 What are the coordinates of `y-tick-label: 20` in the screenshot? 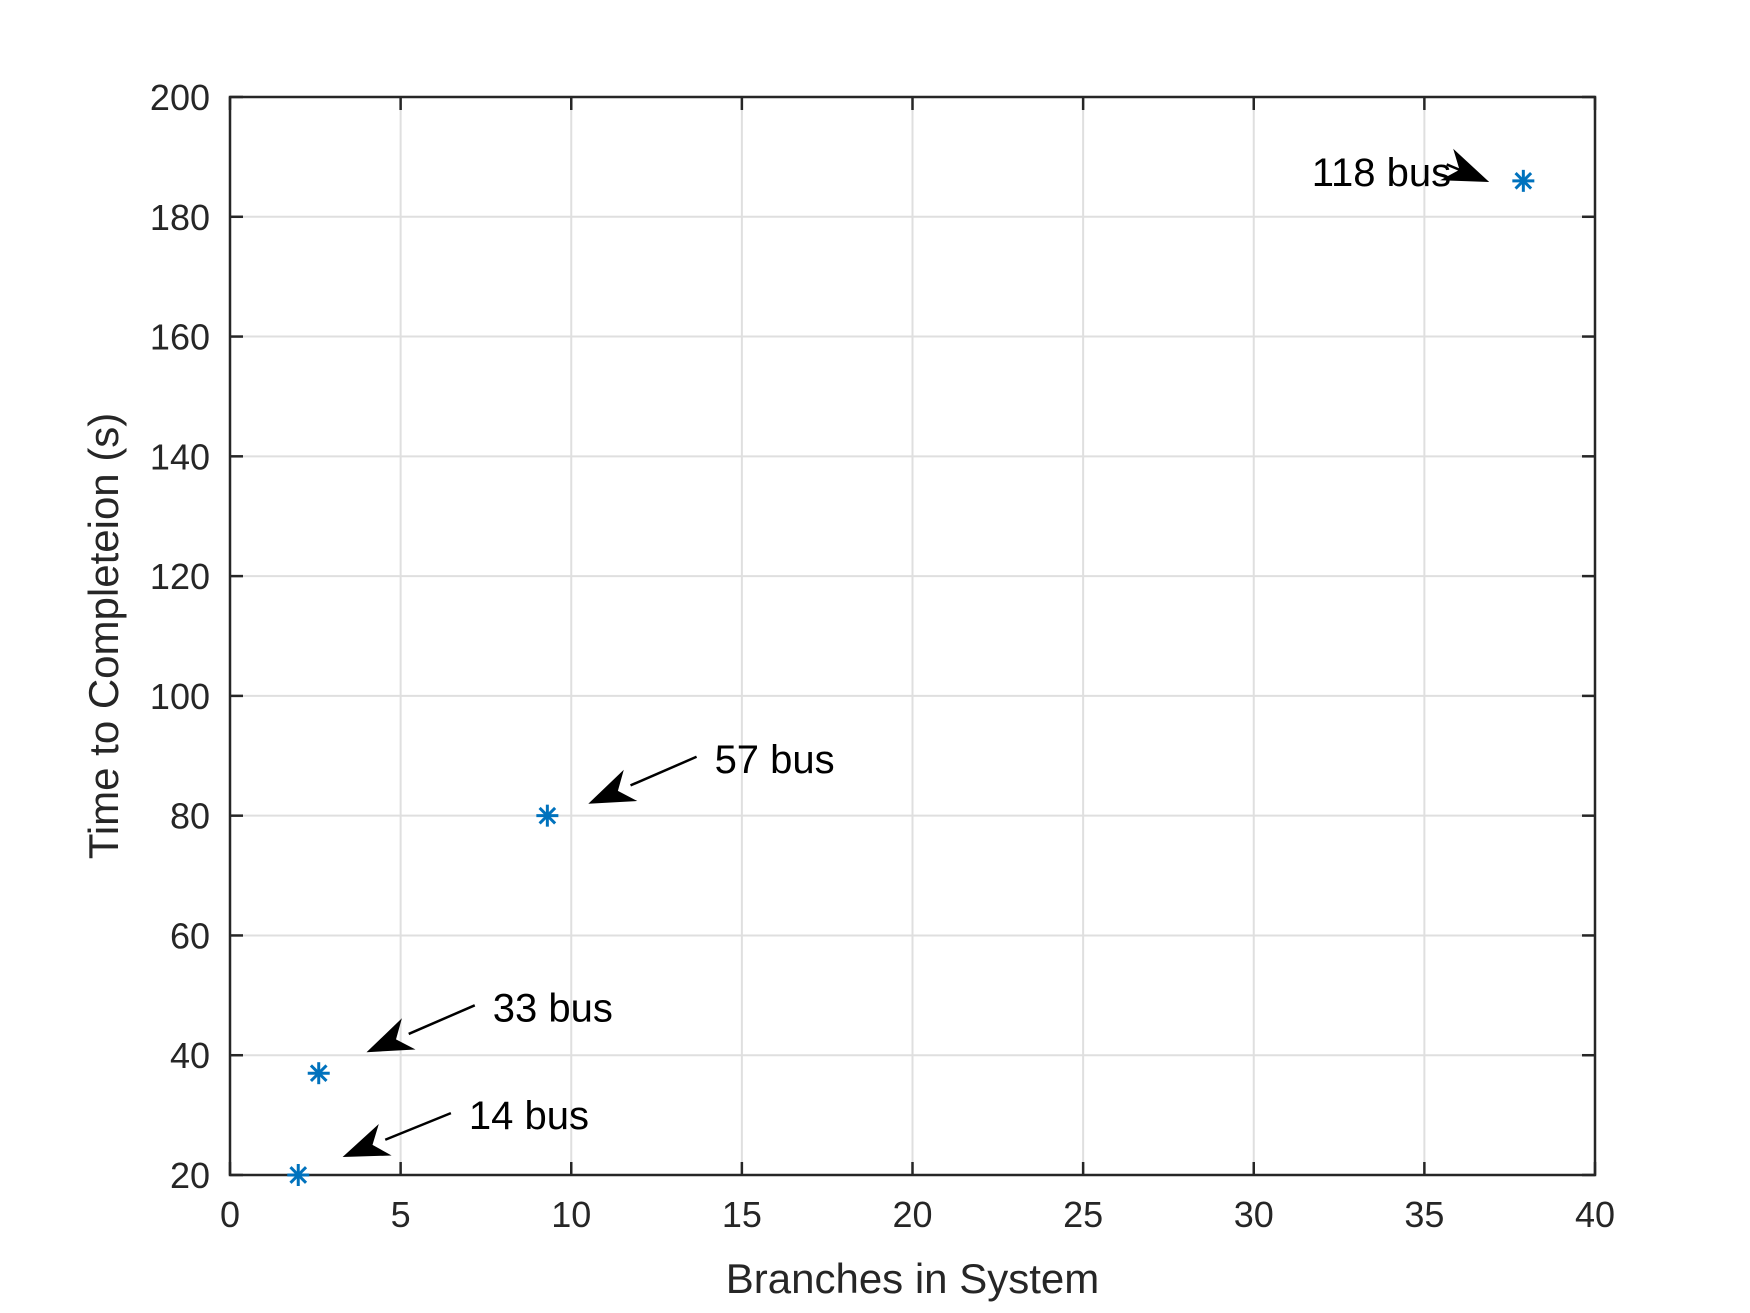 It's located at (190, 1175).